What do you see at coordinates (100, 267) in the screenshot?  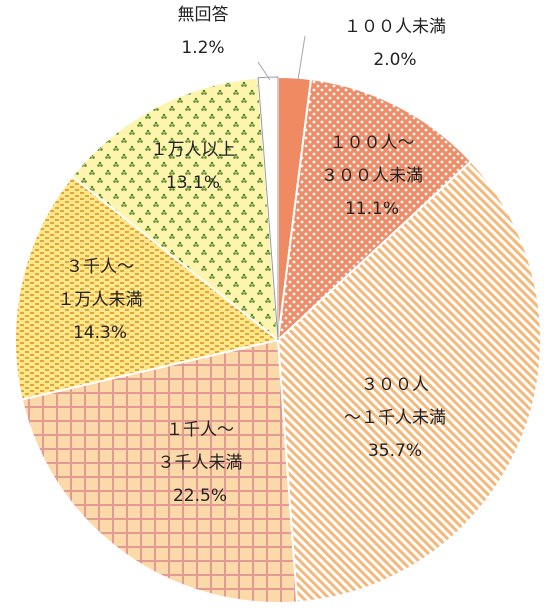 I see `slice-category-label: ３千人～` at bounding box center [100, 267].